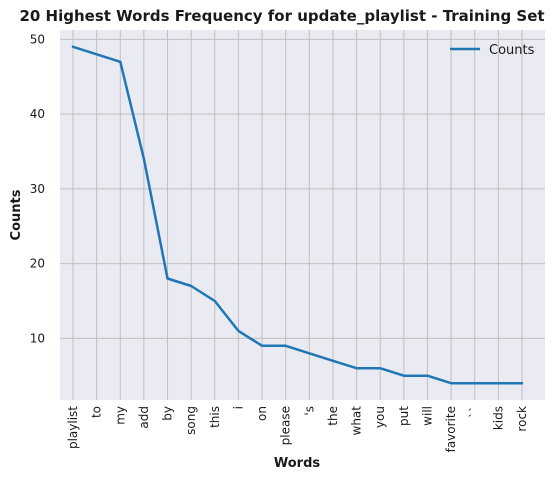 This screenshot has width=555, height=480. What do you see at coordinates (404, 416) in the screenshot?
I see `x-tick-label: put` at bounding box center [404, 416].